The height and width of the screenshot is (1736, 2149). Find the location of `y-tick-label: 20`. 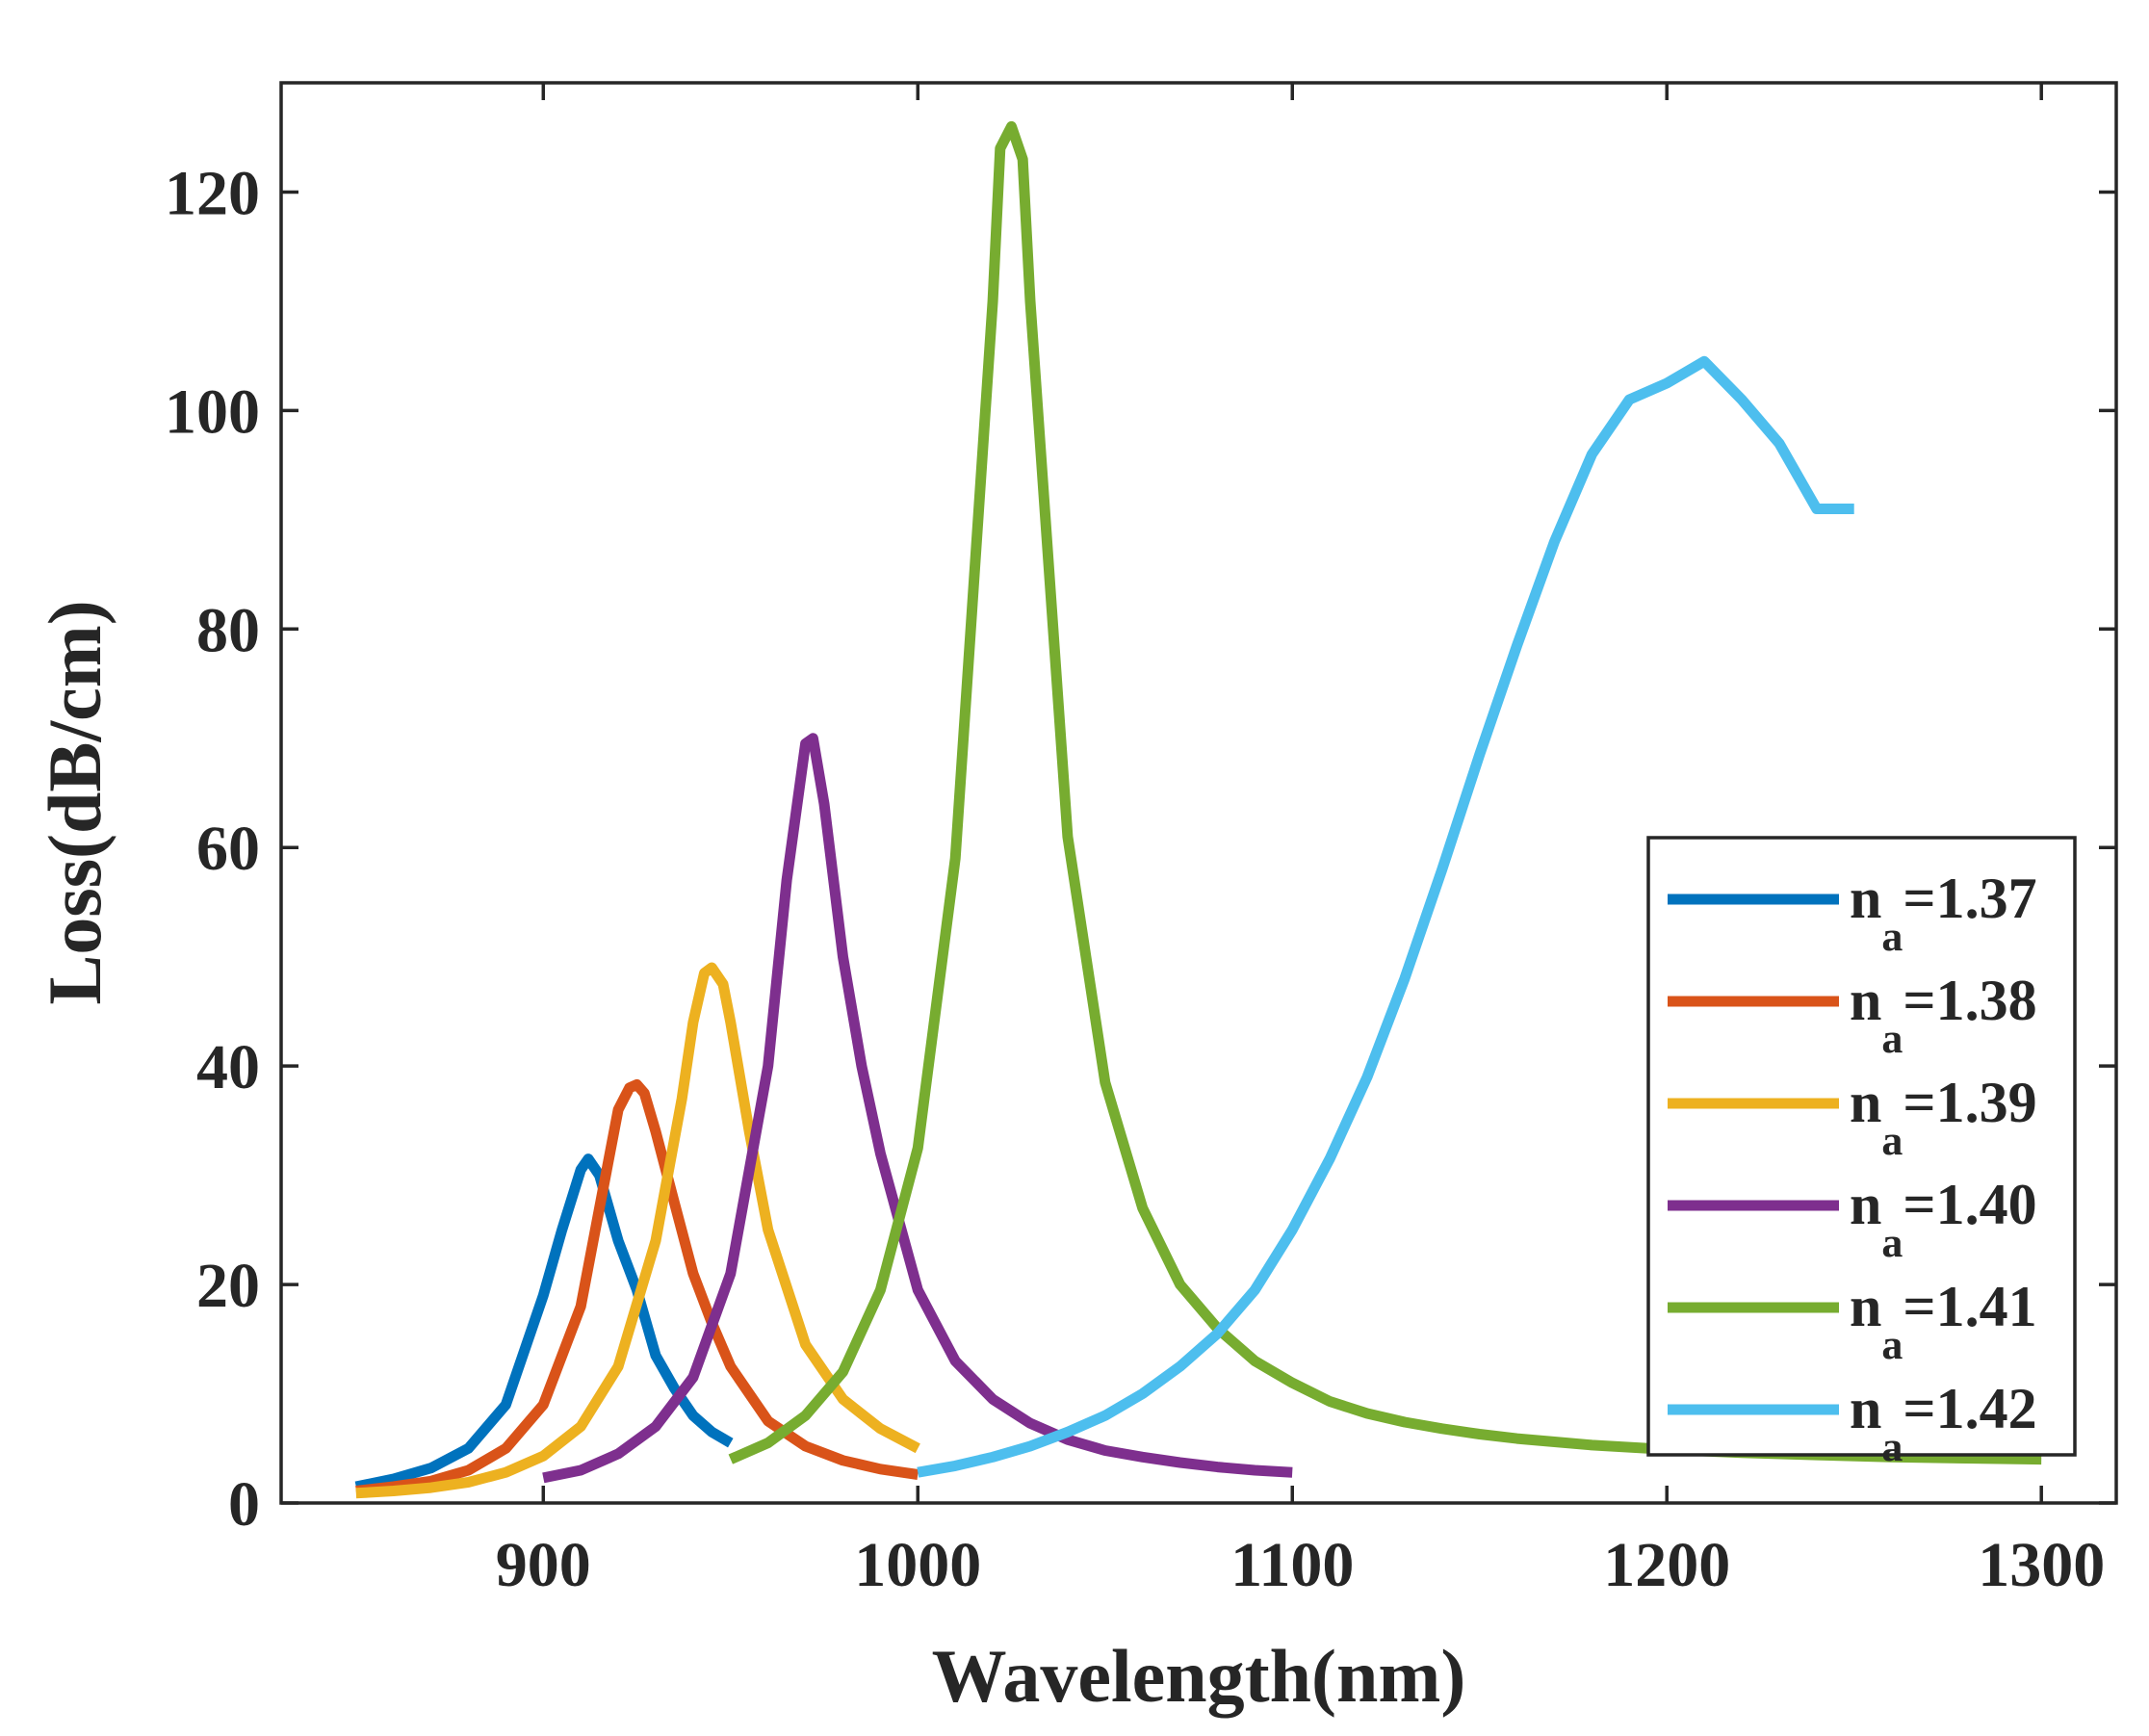

y-tick-label: 20 is located at coordinates (228, 1286).